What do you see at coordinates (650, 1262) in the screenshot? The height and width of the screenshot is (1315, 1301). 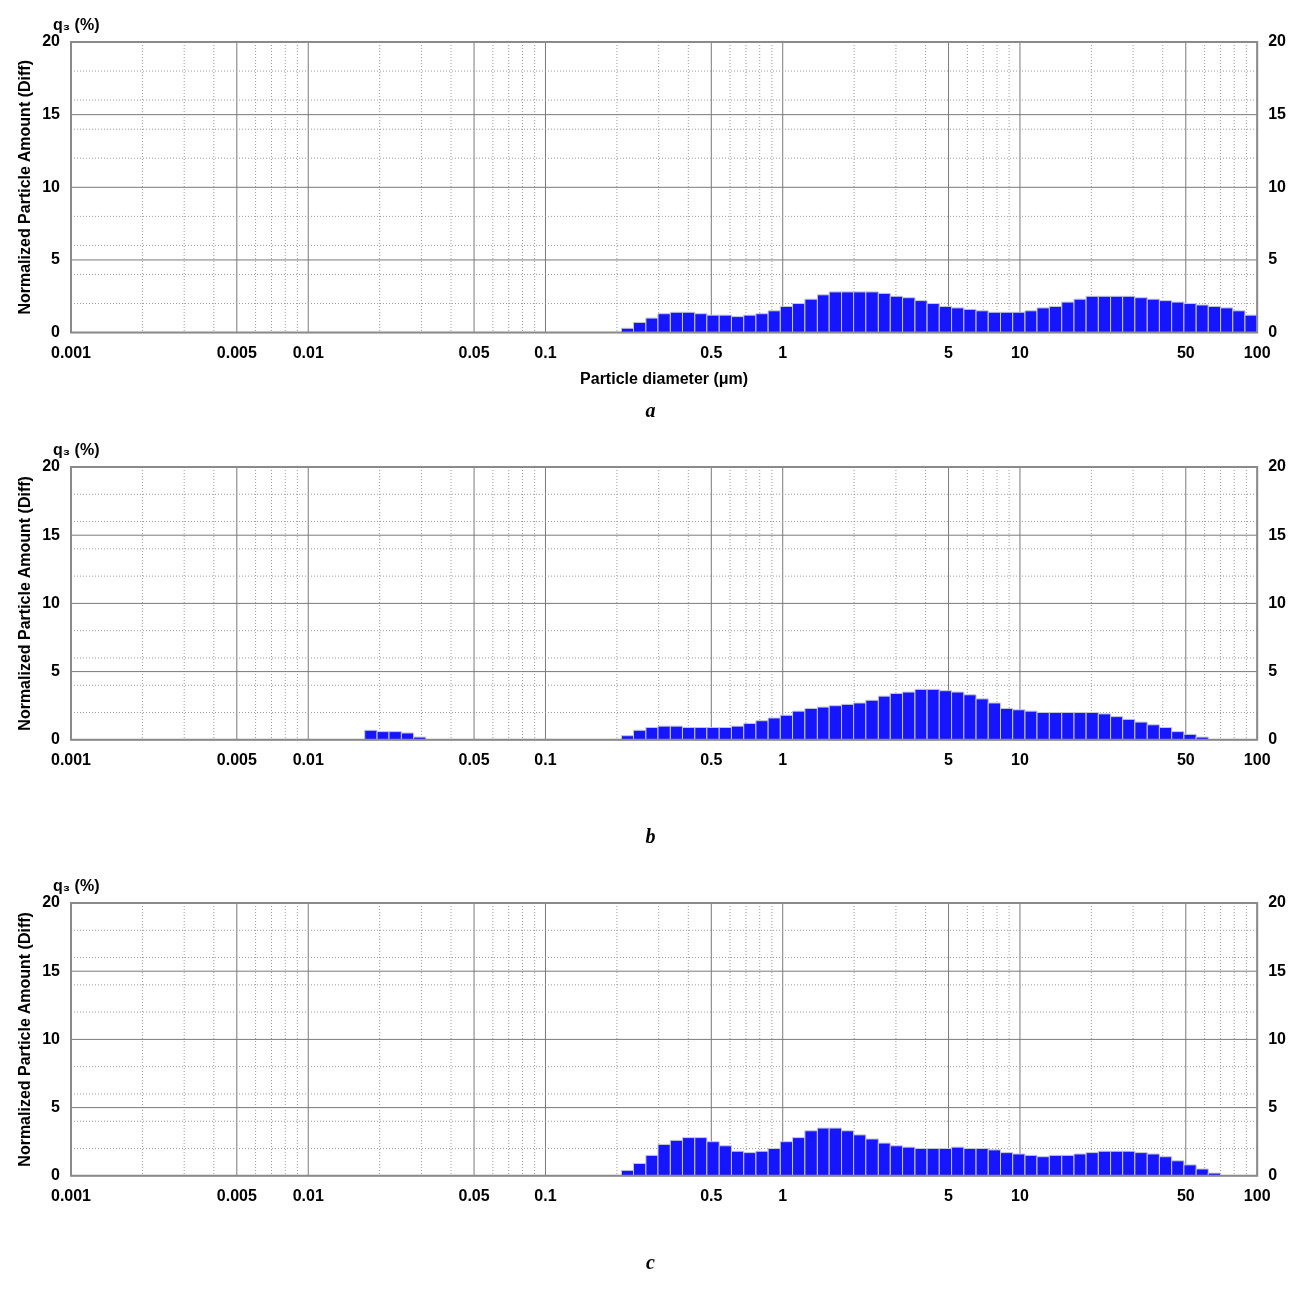 I see `text: c` at bounding box center [650, 1262].